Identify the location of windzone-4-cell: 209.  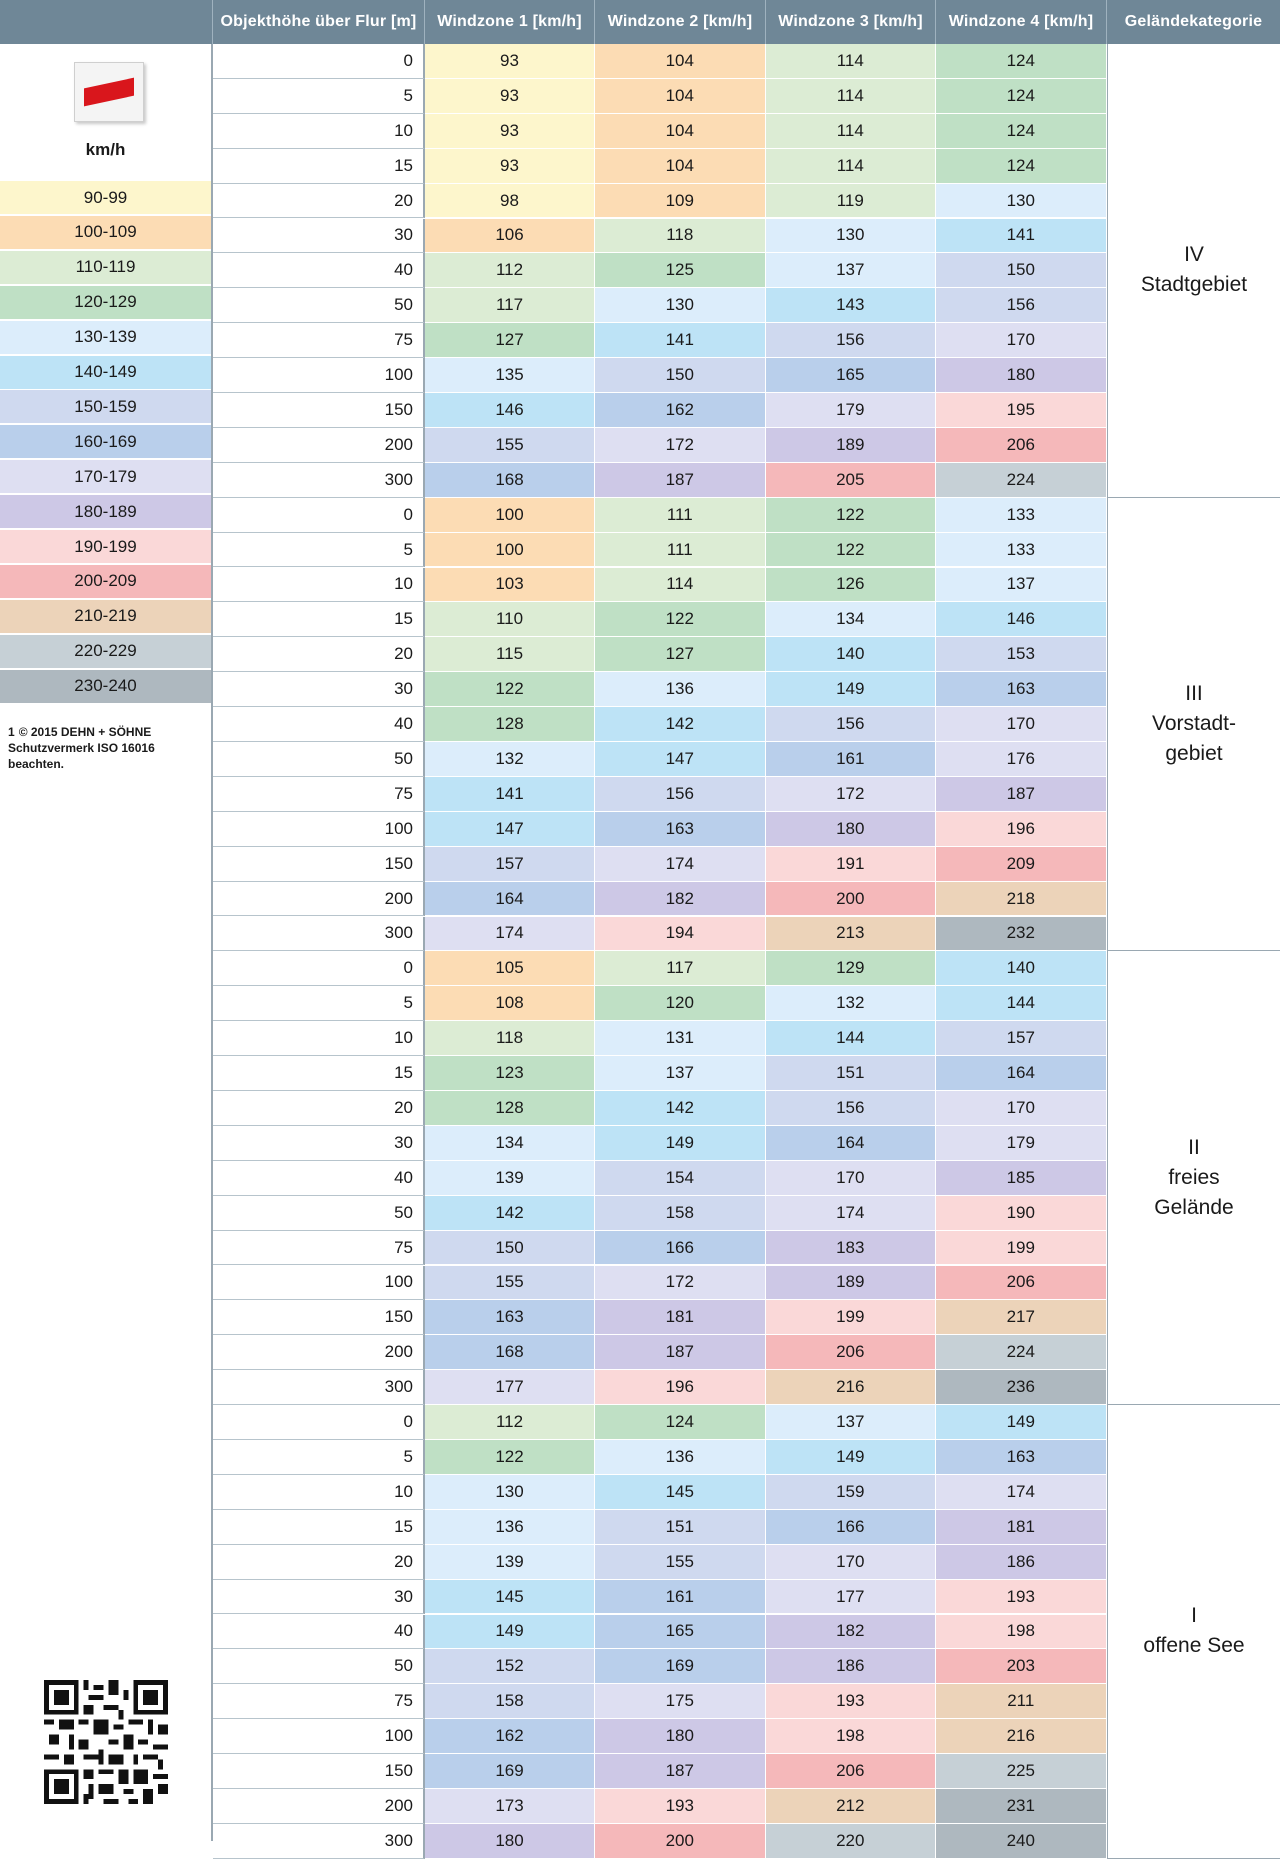
(1021, 864).